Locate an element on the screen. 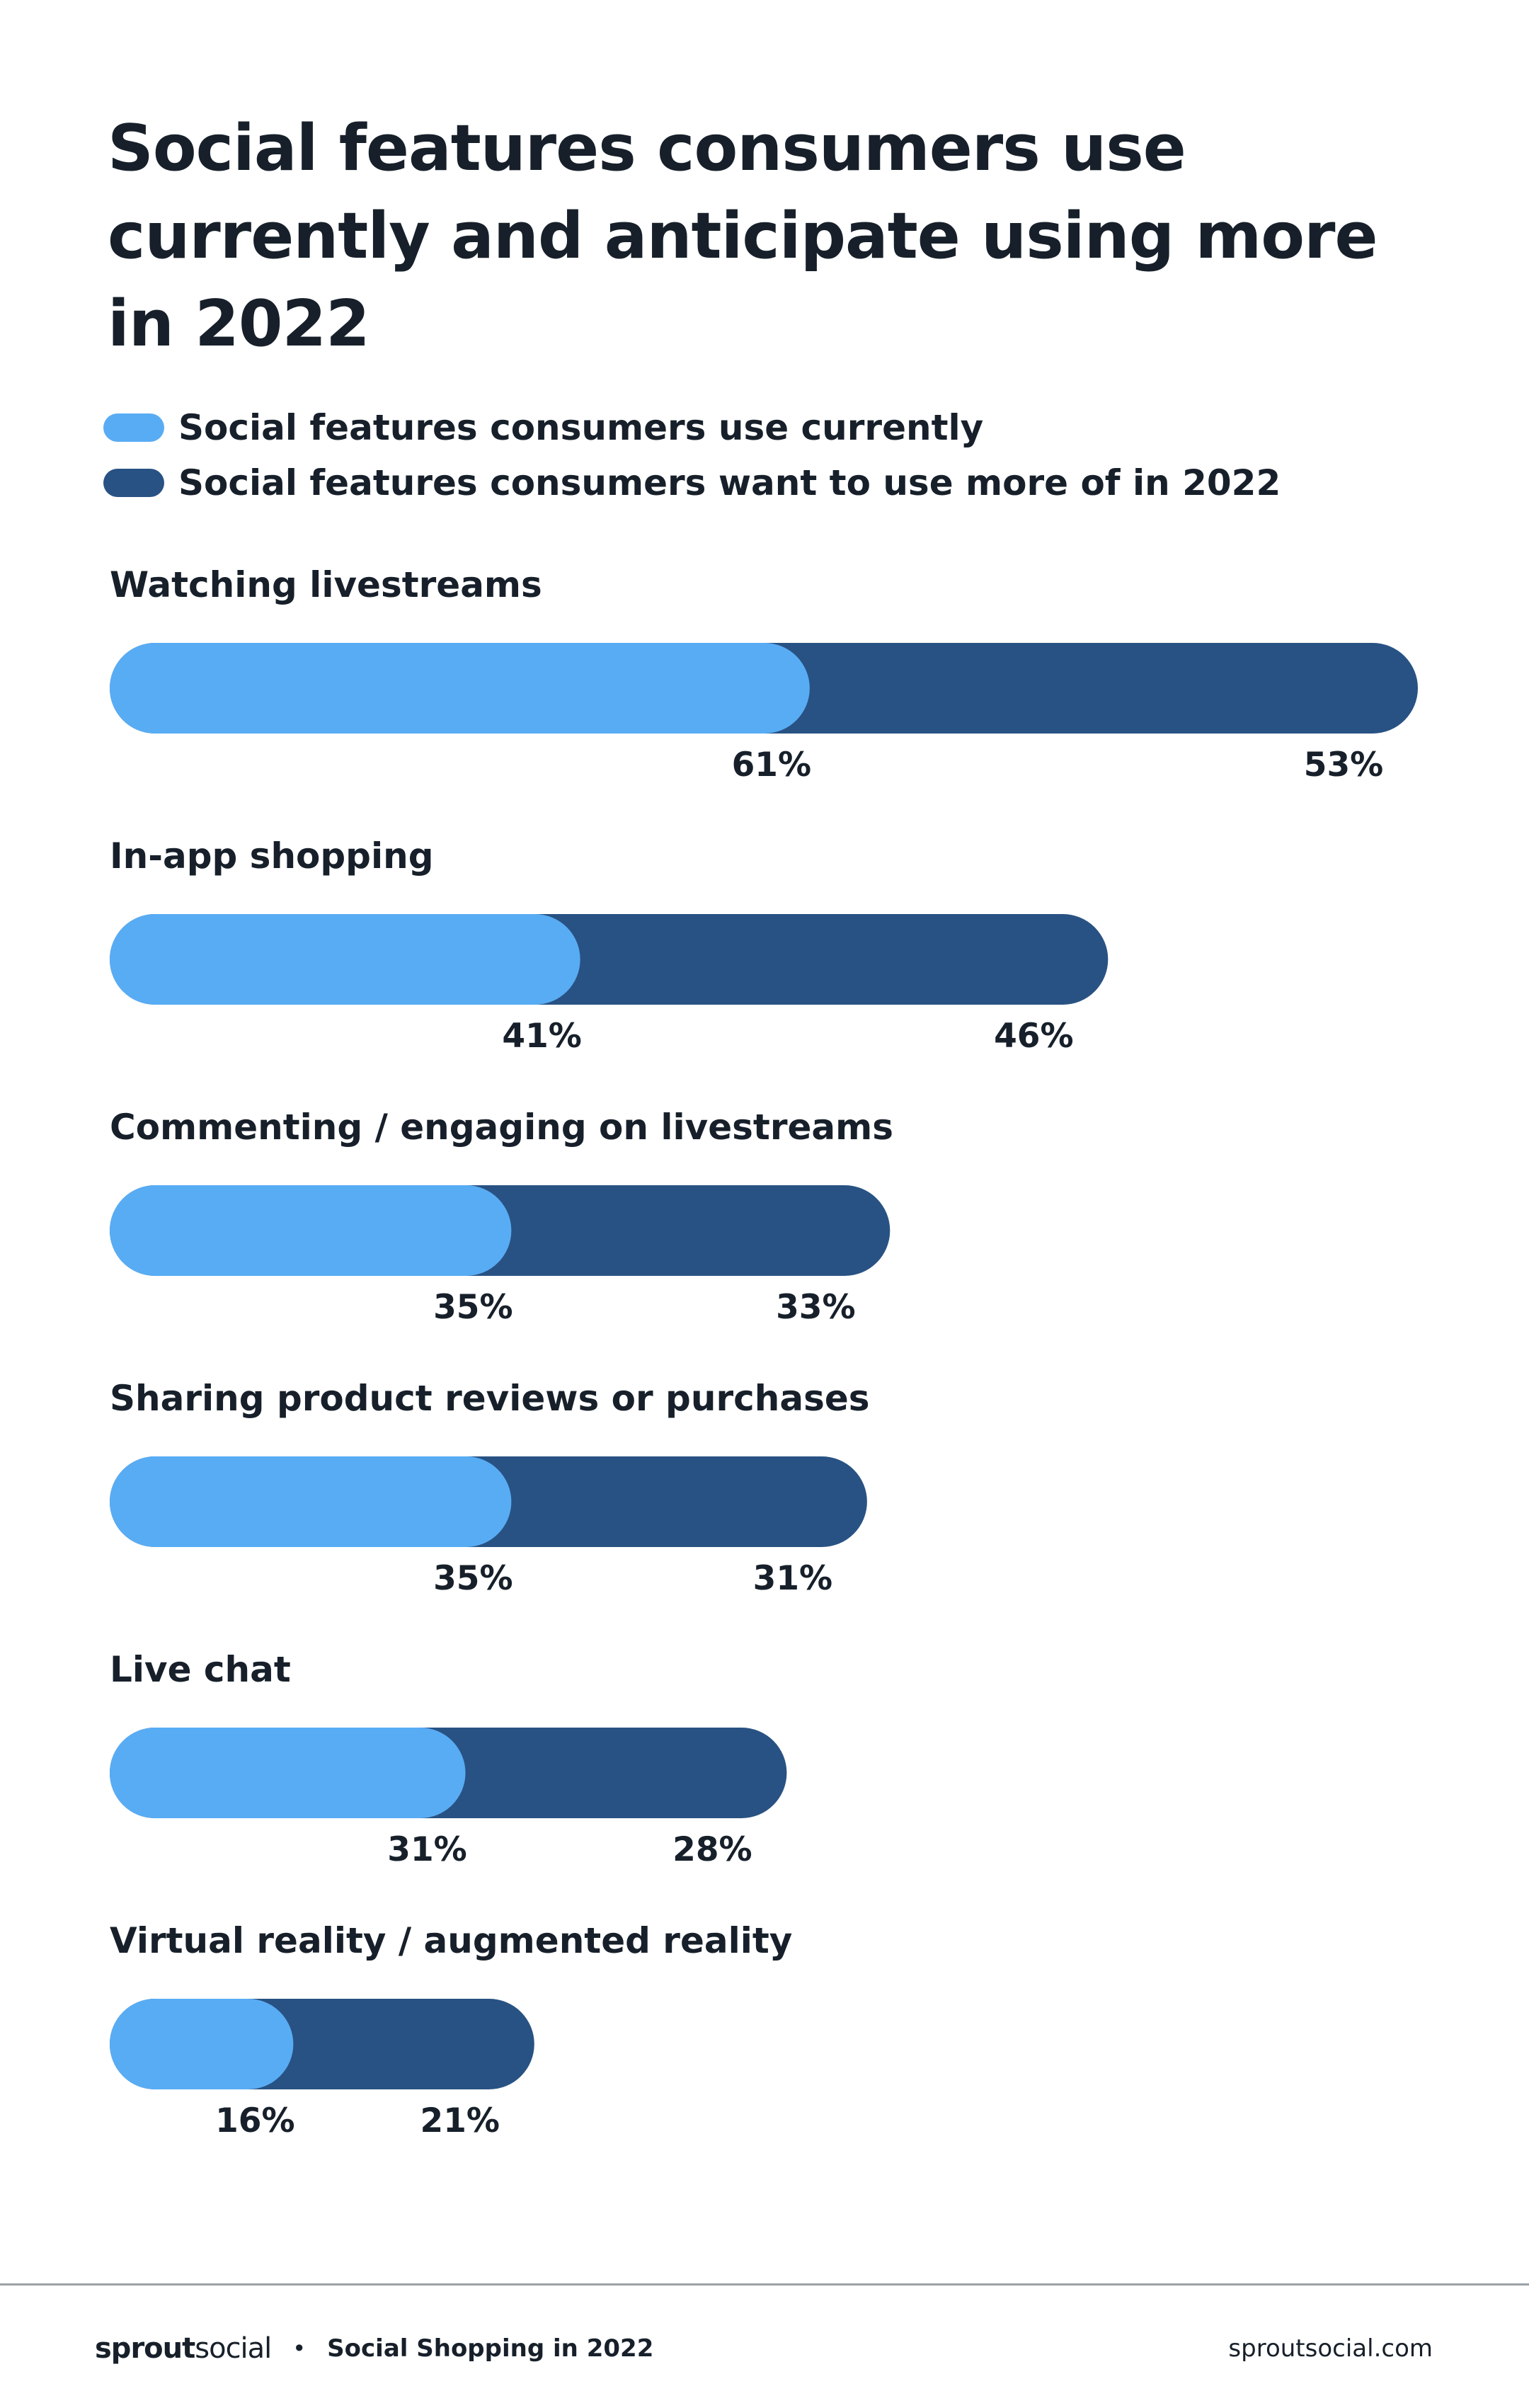 This screenshot has height=2408, width=1529. value-label-future-3: 33% is located at coordinates (816, 1307).